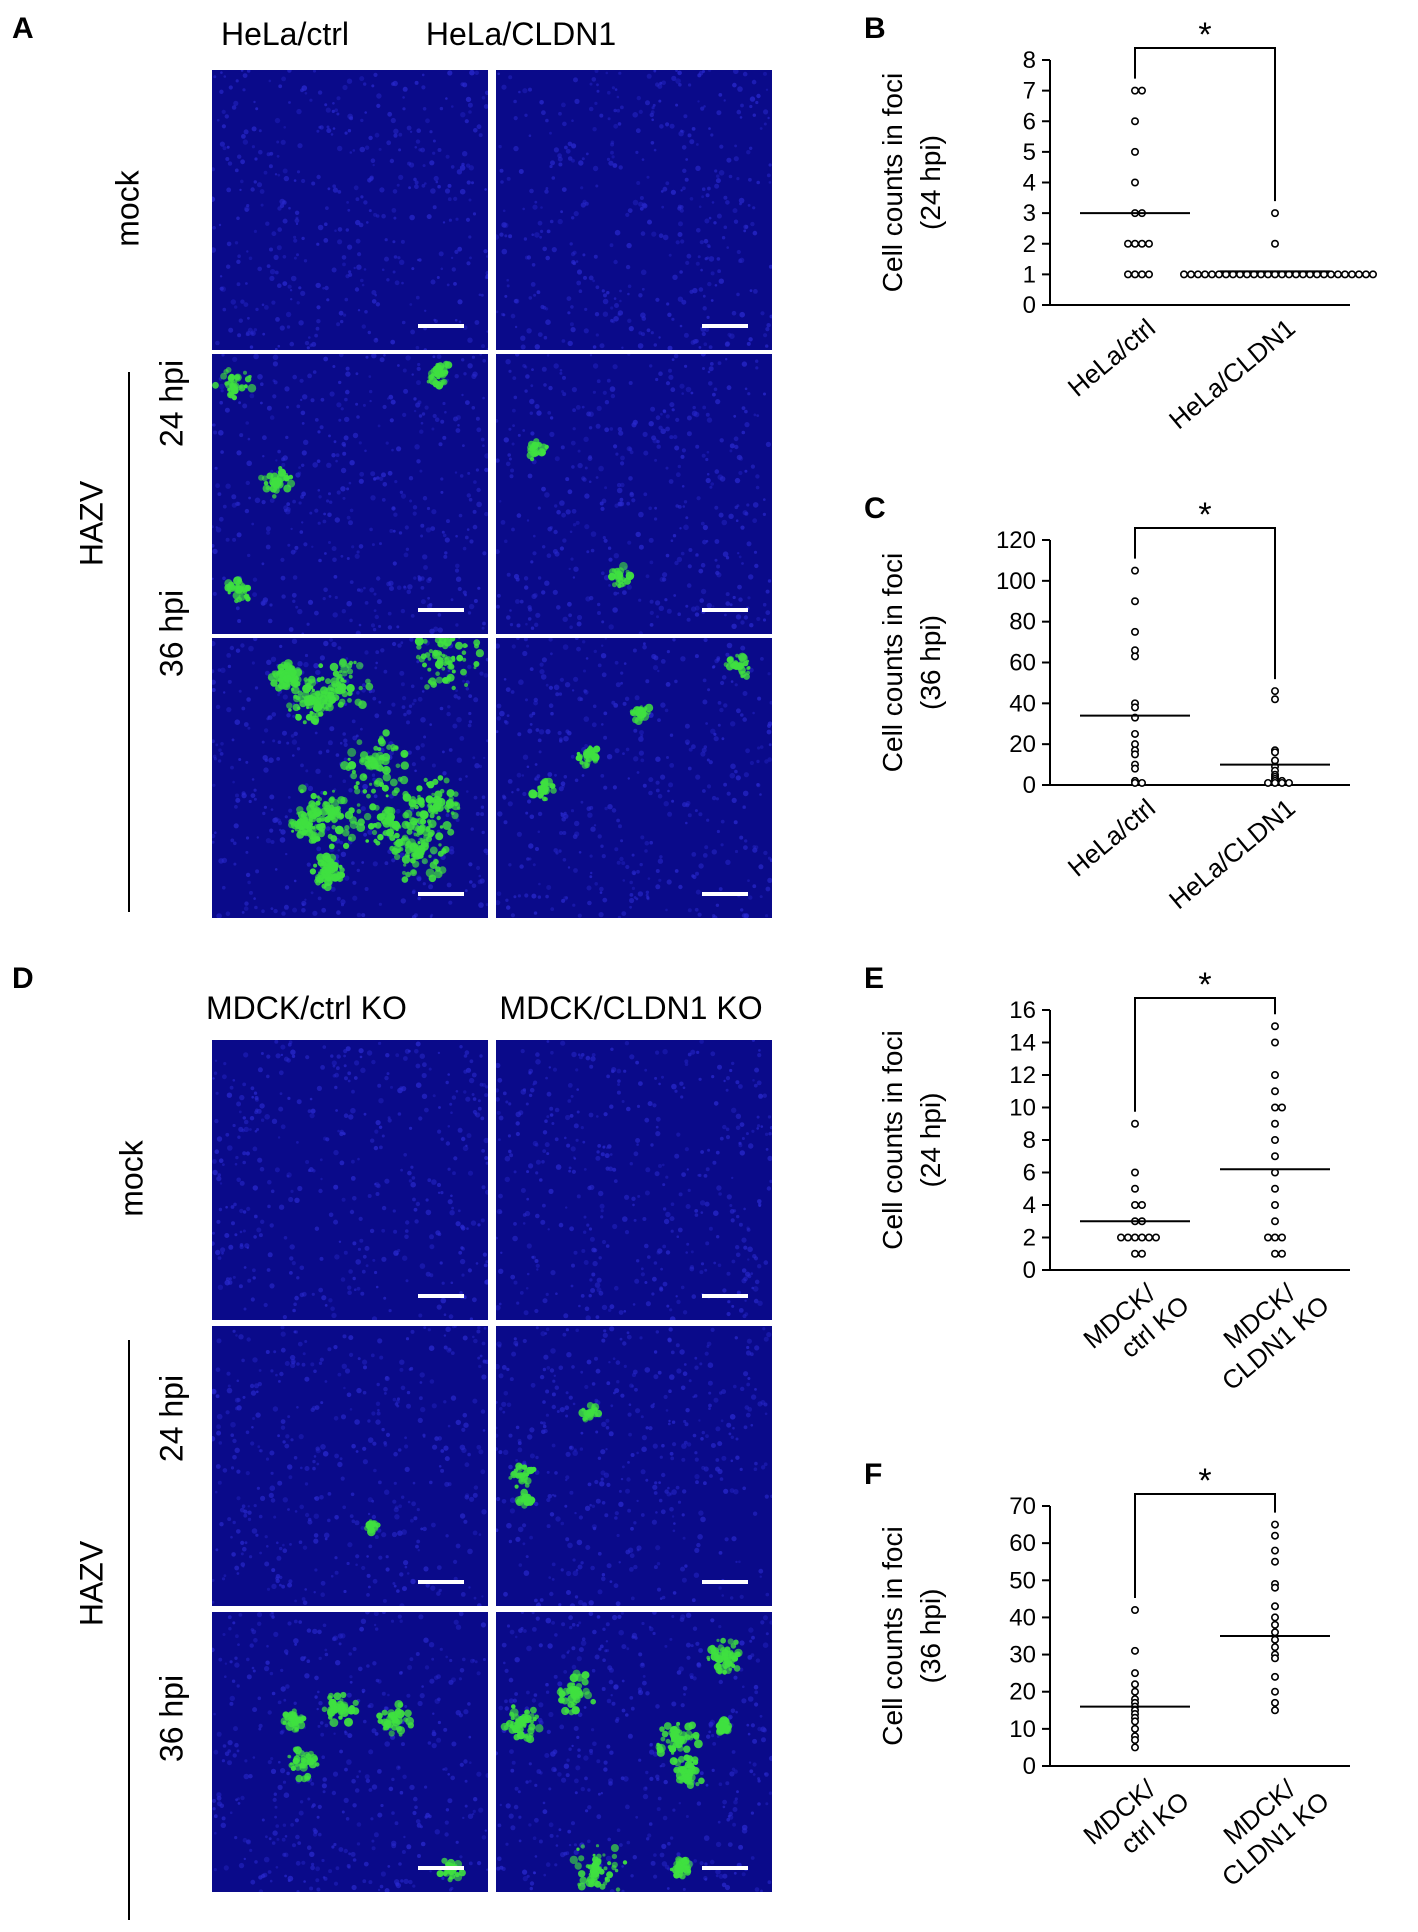 Image resolution: width=1418 pixels, height=1932 pixels. I want to click on micrograph-mdck-ctrl-24hpi, so click(350, 1466).